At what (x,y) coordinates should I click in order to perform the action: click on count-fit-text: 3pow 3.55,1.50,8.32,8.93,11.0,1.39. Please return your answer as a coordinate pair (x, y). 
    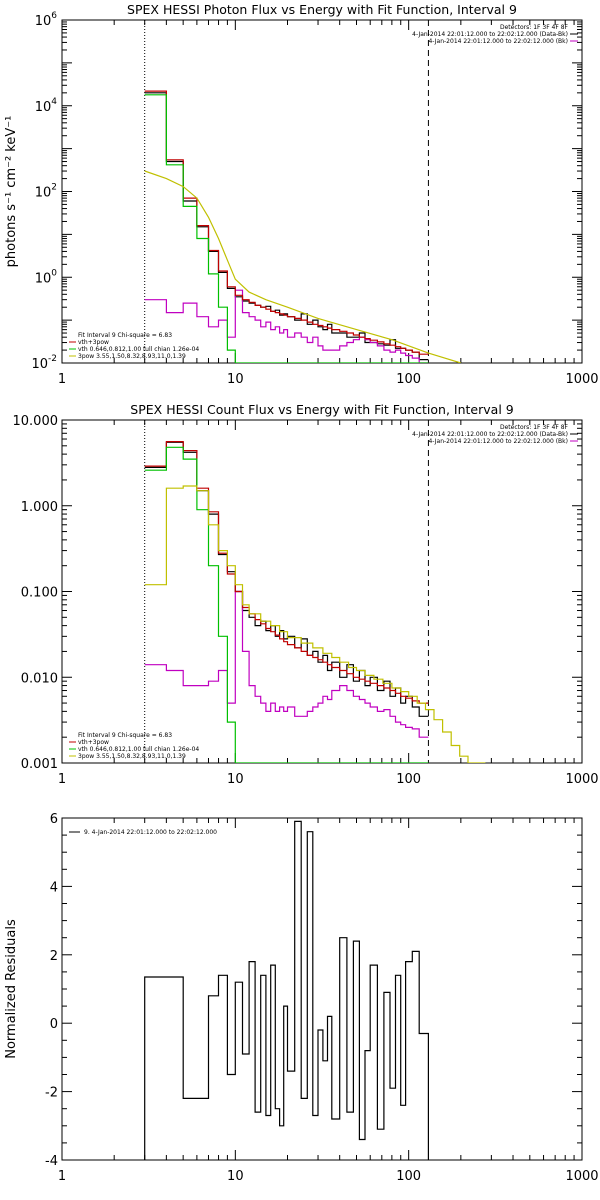
    Looking at the image, I should click on (132, 756).